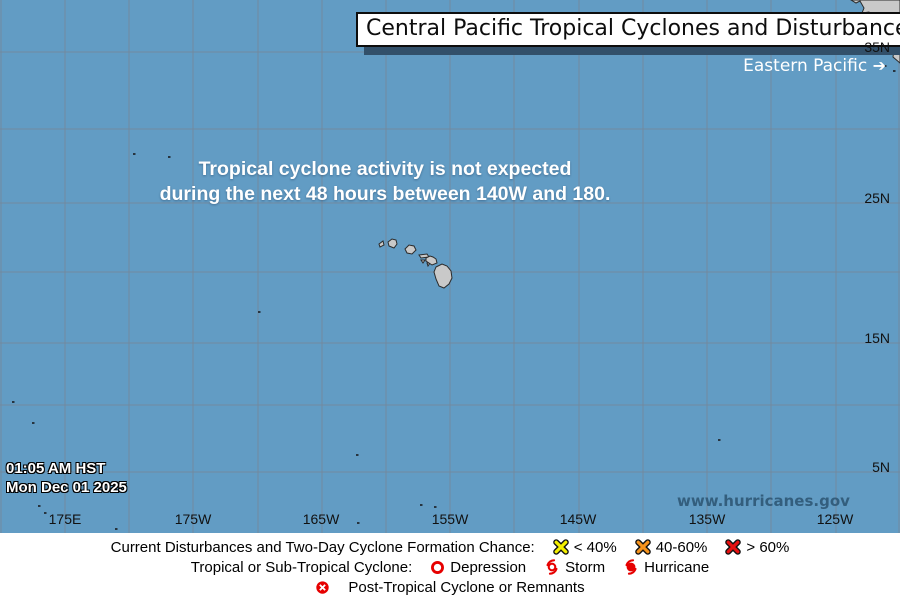 The height and width of the screenshot is (601, 900). Describe the element at coordinates (585, 567) in the screenshot. I see `storm-label: Storm` at that location.